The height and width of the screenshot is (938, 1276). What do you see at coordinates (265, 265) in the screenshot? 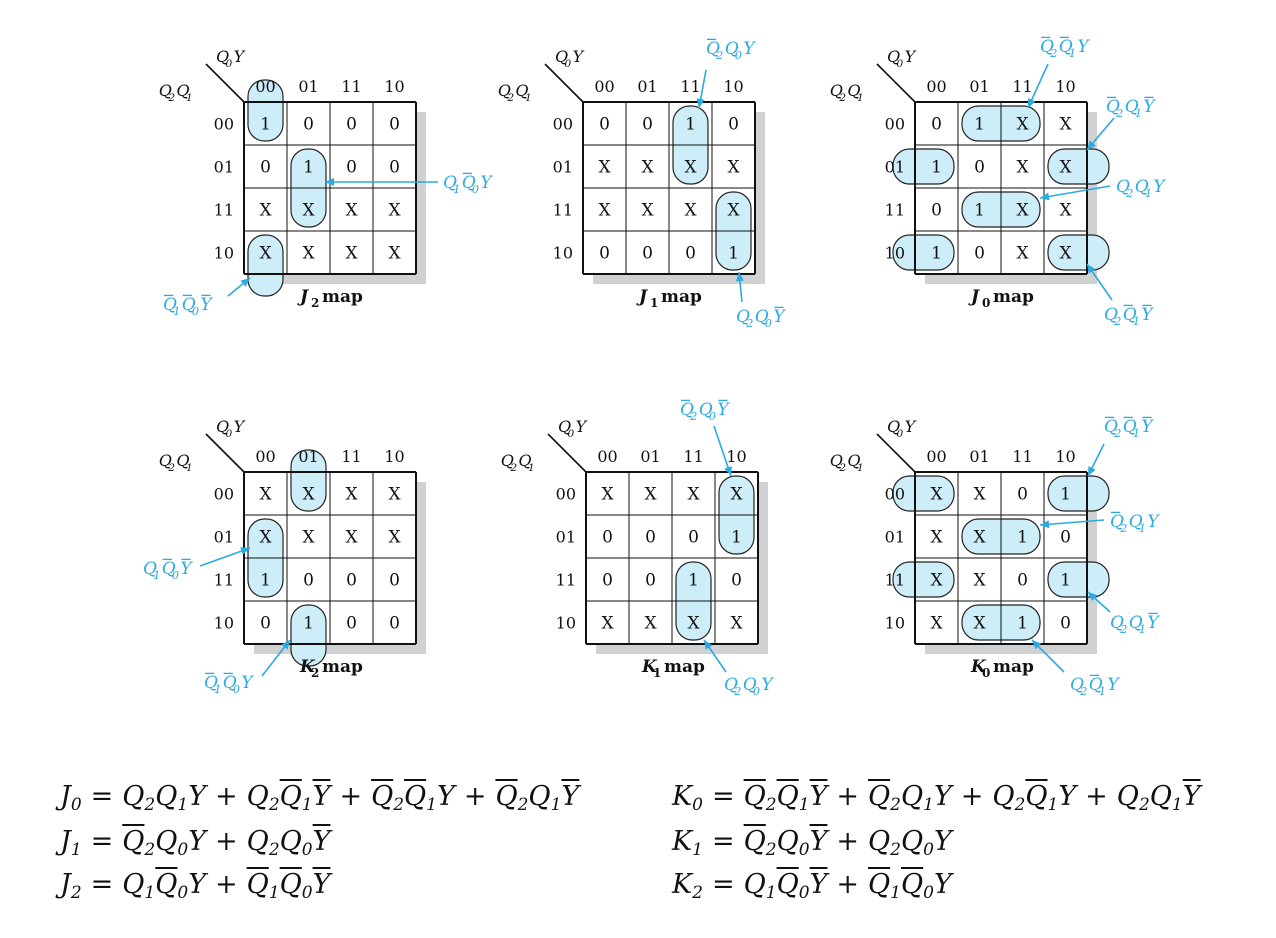
I see `kmap-group-1-bottom` at bounding box center [265, 265].